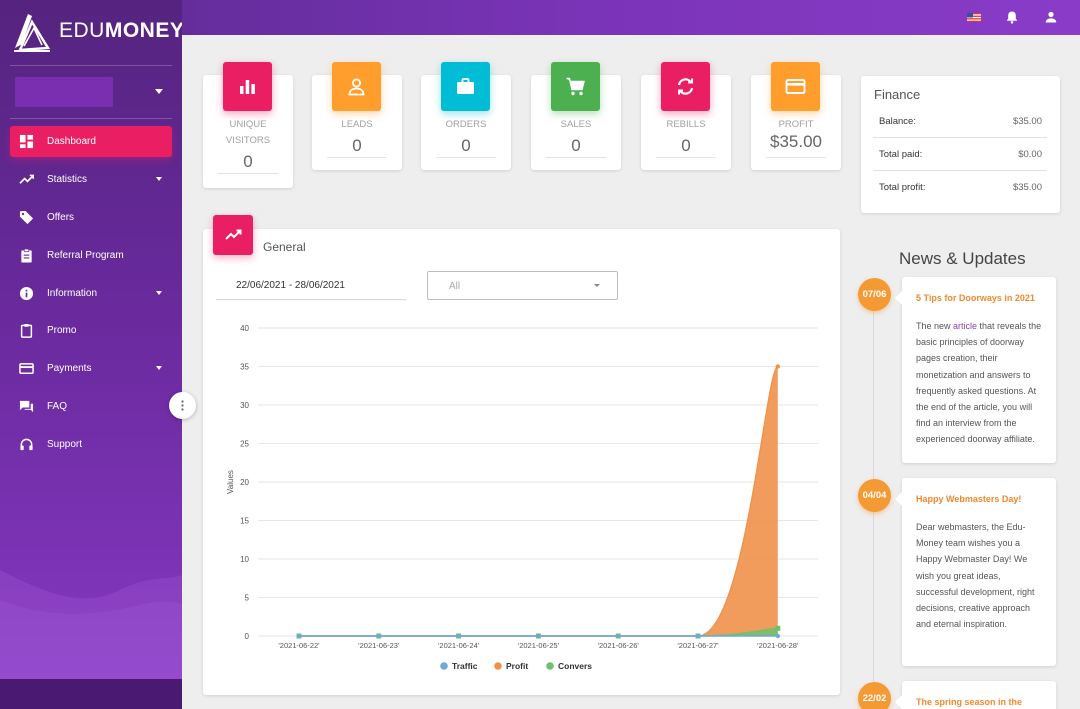 The height and width of the screenshot is (709, 1080). What do you see at coordinates (299, 645) in the screenshot?
I see `chart-x-tick-label: '2021-06-22'` at bounding box center [299, 645].